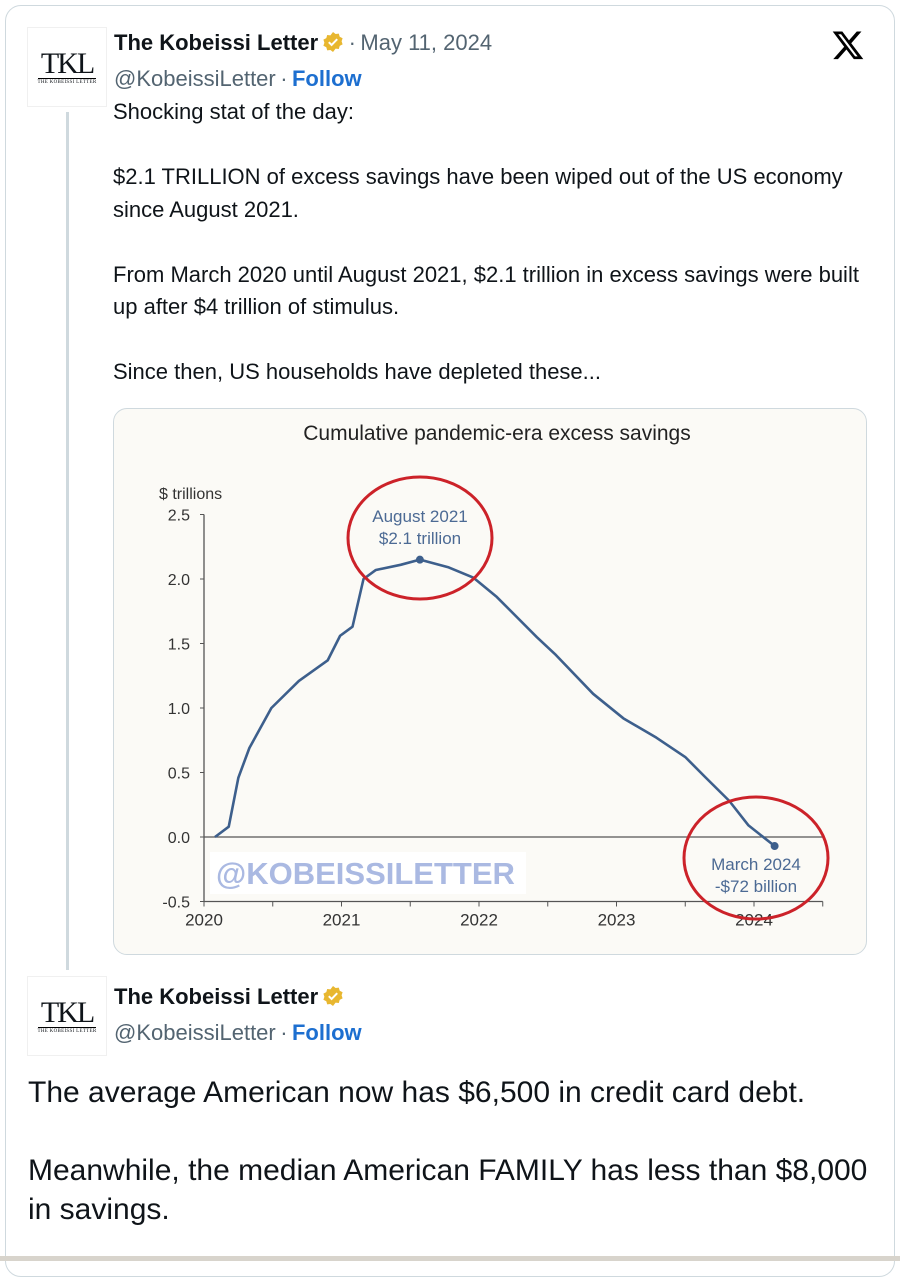 This screenshot has width=900, height=1277. Describe the element at coordinates (450, 1258) in the screenshot. I see `bottom-divider` at that location.